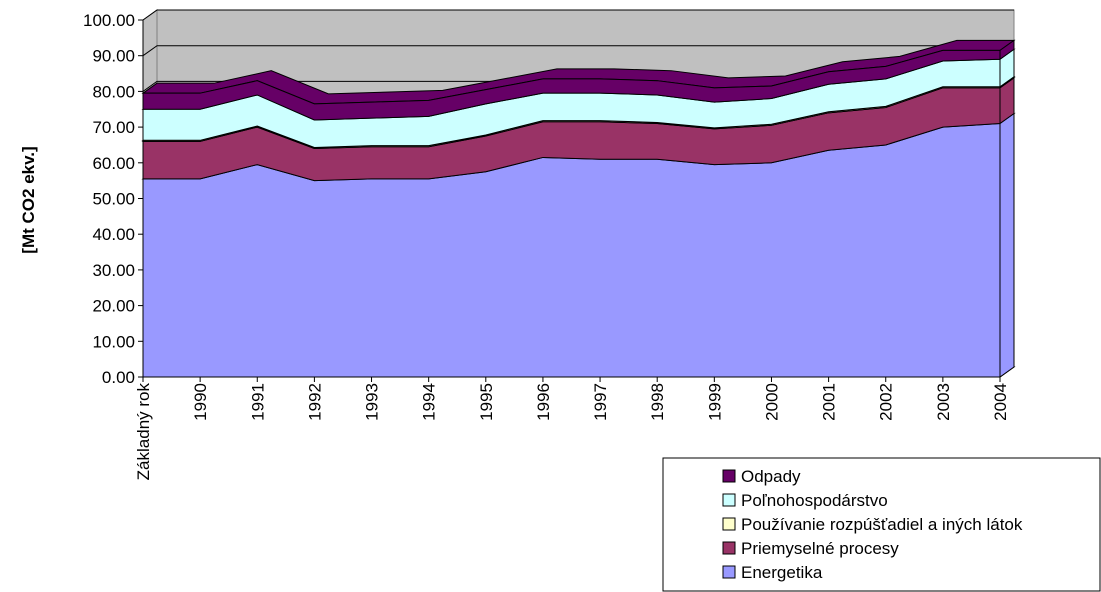  What do you see at coordinates (113, 306) in the screenshot?
I see `y-tick-label: 20.00` at bounding box center [113, 306].